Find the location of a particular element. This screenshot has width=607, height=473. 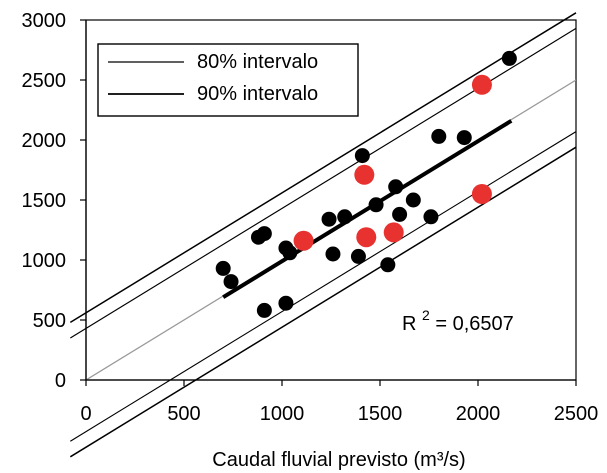

y-tick-label-0: 0 is located at coordinates (60, 381).